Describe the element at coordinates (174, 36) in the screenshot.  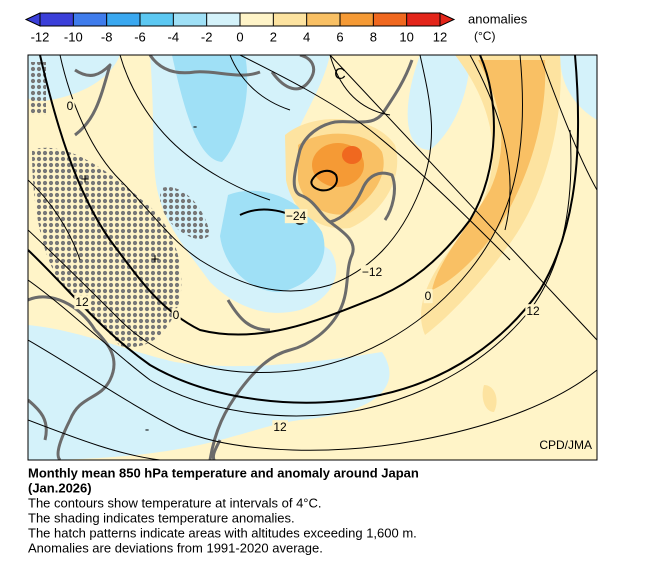
I see `colorbar-tick-label: -4` at that location.